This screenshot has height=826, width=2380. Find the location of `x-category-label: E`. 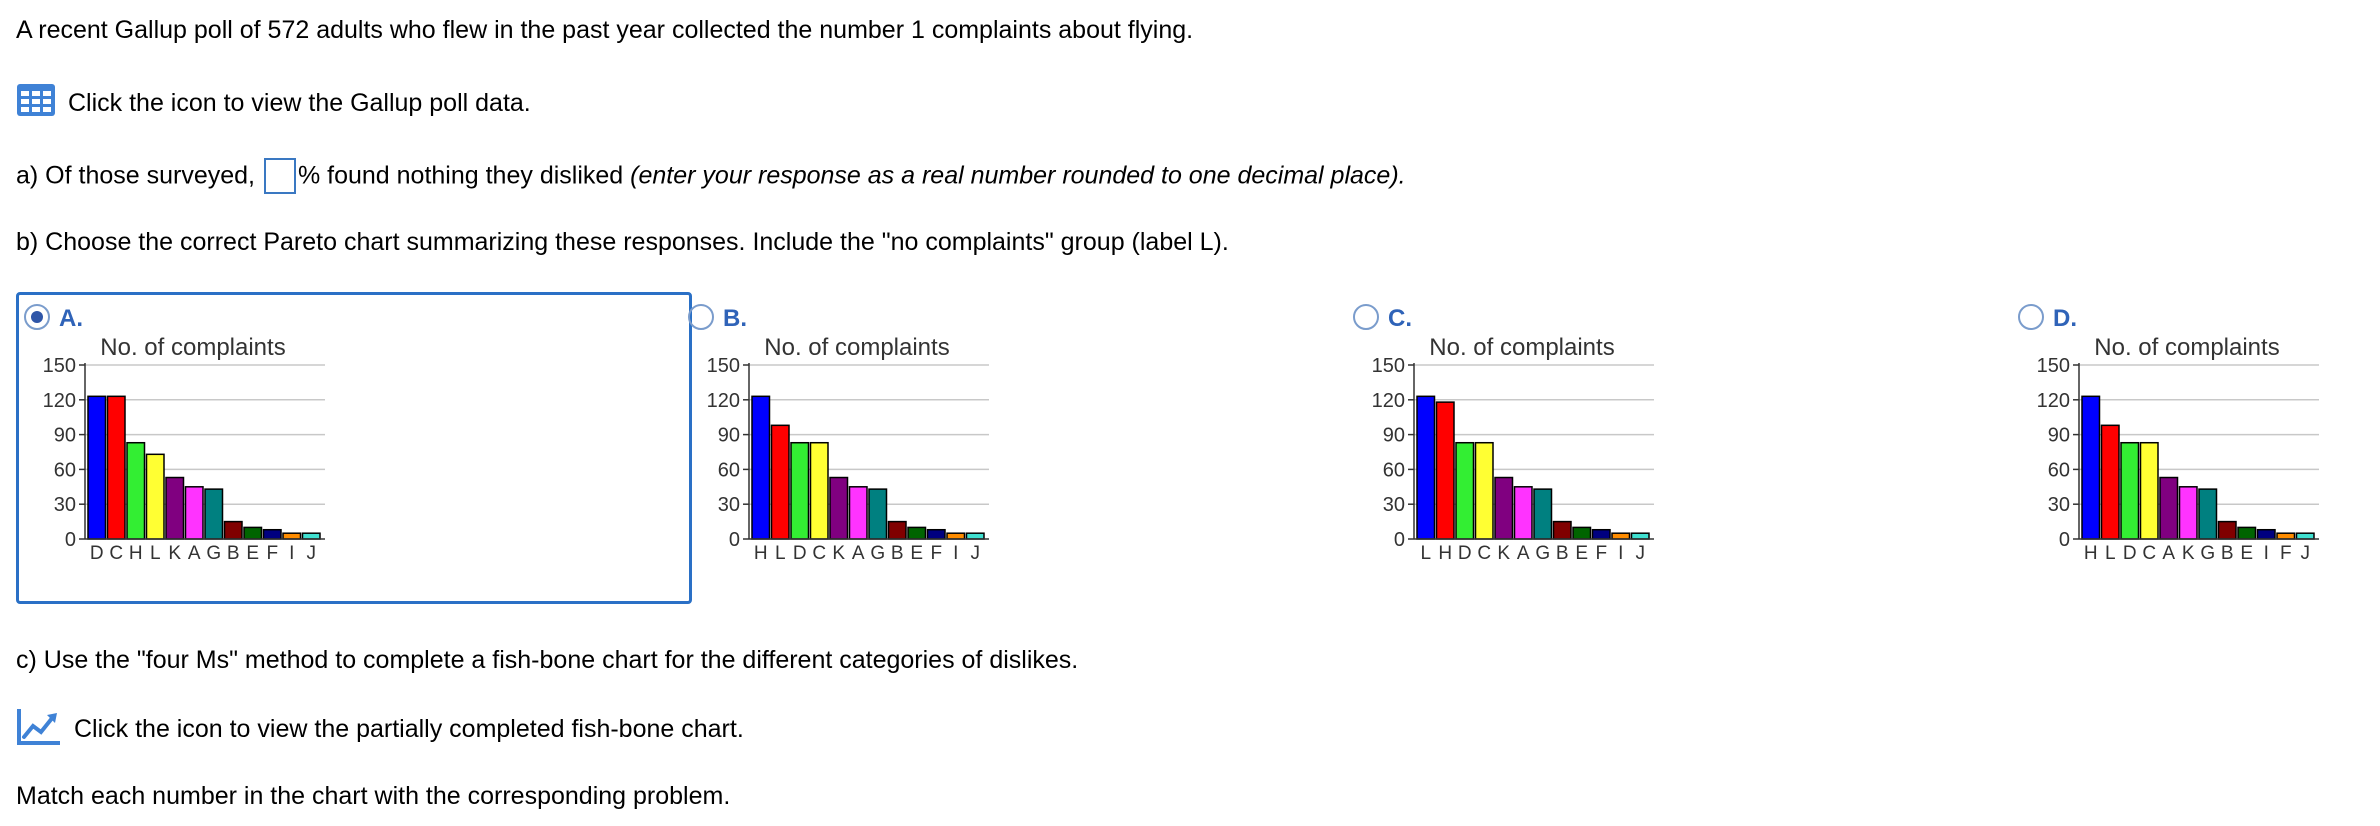

x-category-label: E is located at coordinates (2246, 553).